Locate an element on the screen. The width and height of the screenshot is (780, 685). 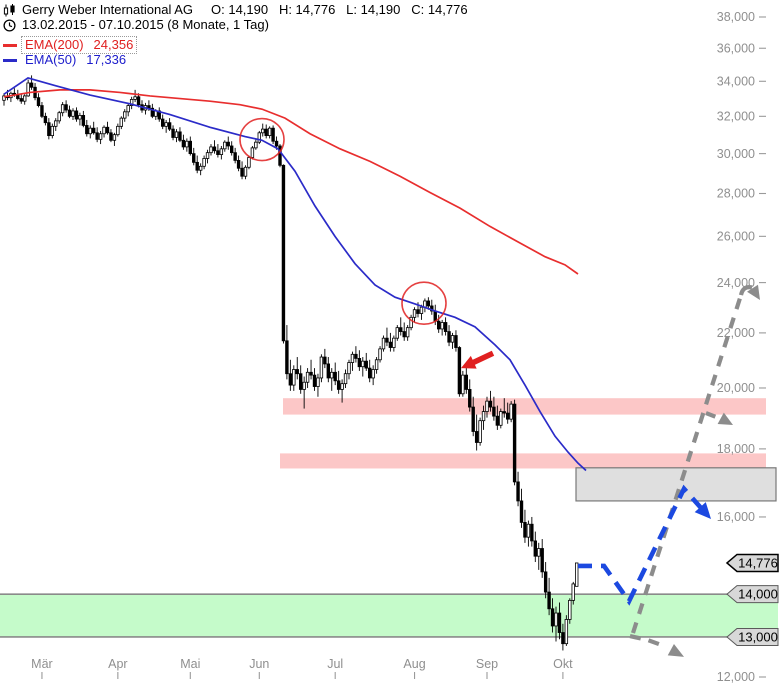
ema200-legend: EMA(200) 24,356 is located at coordinates (70, 45).